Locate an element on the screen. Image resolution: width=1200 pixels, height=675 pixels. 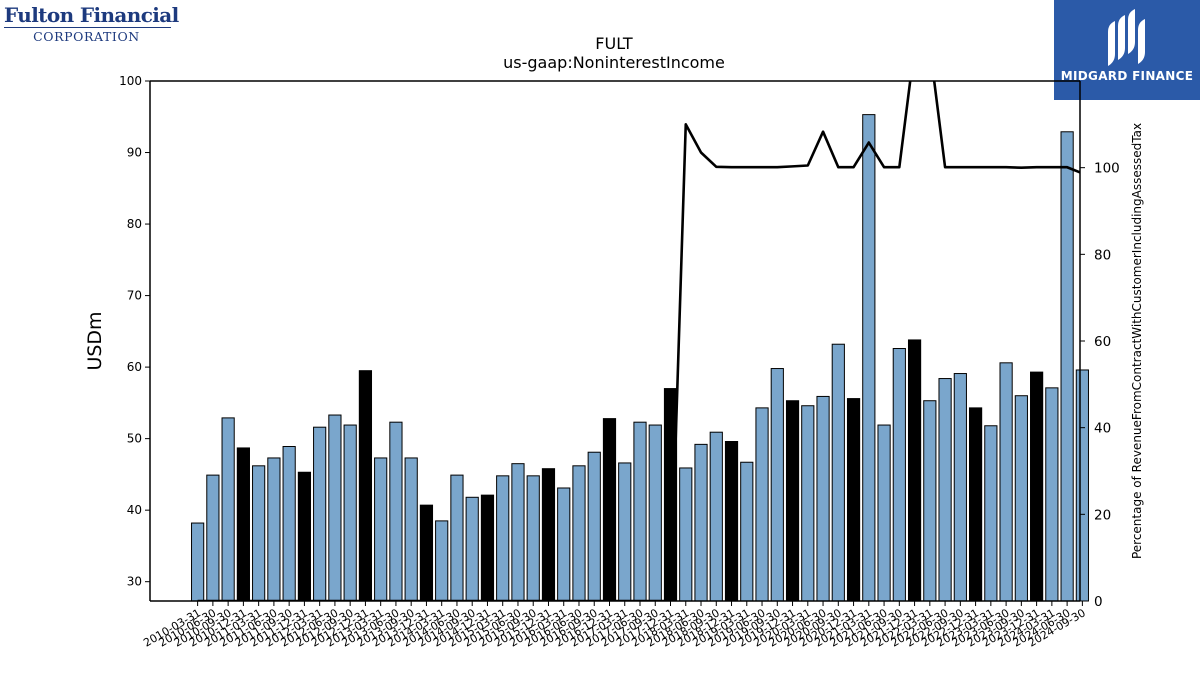
y2-tick-label: 100 is located at coordinates (1107, 169).